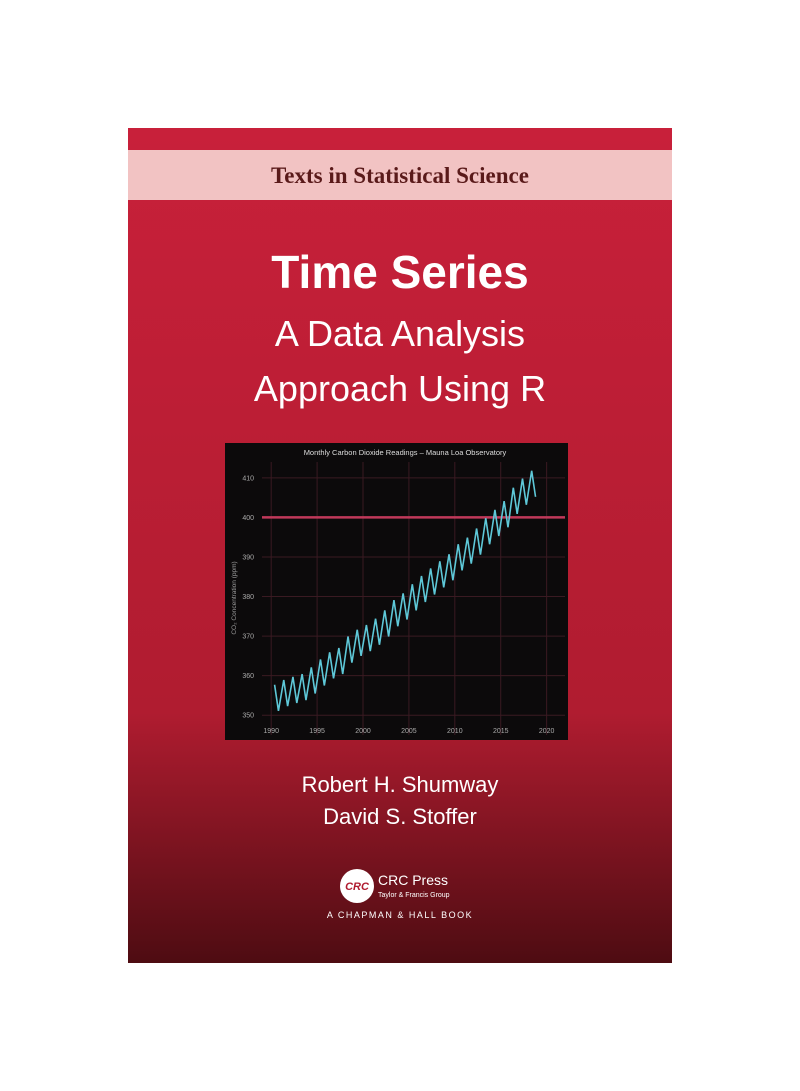  I want to click on author: David S. Stoffer, so click(400, 816).